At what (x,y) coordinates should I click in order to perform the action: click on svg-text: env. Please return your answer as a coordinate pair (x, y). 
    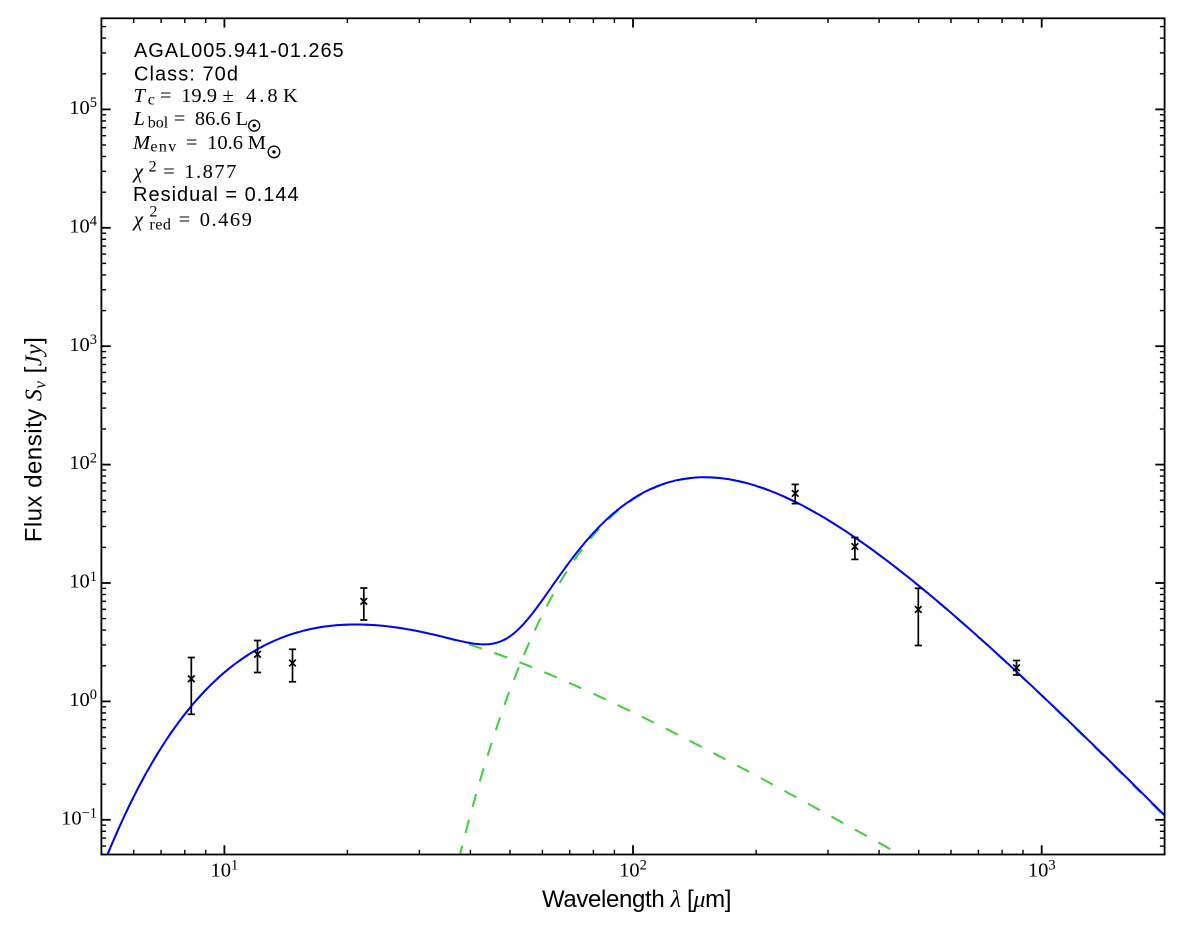
    Looking at the image, I should click on (163, 147).